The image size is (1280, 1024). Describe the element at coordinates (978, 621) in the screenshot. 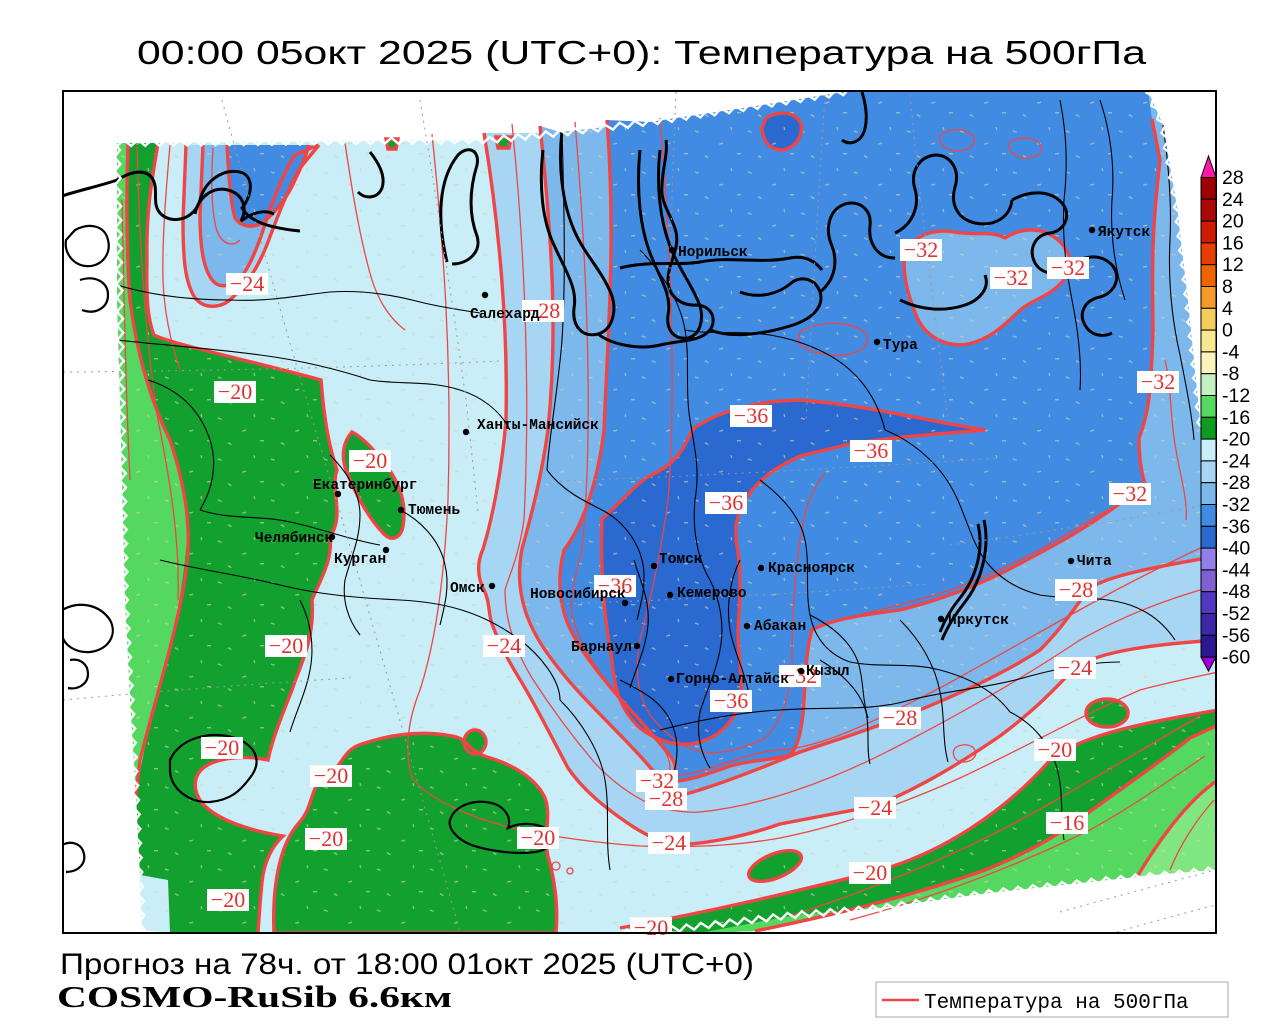

I see `svg-text: Иркутск` at that location.